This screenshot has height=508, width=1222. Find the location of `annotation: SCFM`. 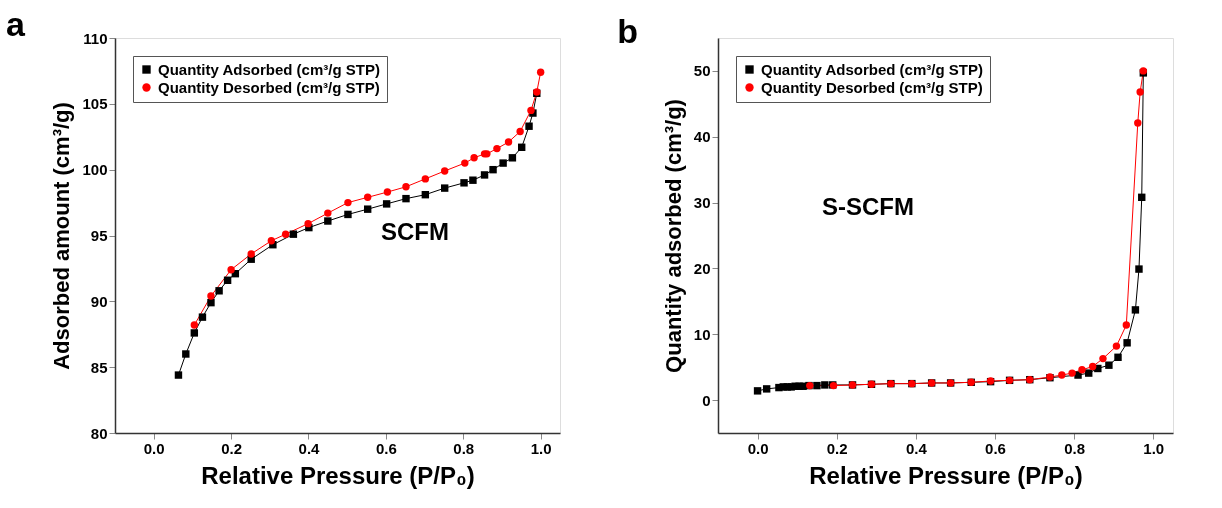

annotation: SCFM is located at coordinates (415, 231).